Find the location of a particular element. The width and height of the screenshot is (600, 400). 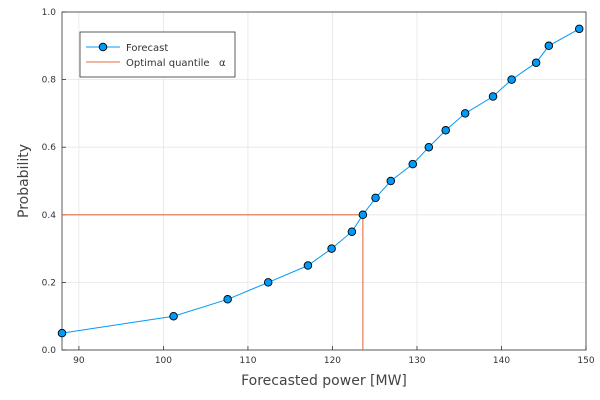

x-tick-label: 100 is located at coordinates (163, 361).